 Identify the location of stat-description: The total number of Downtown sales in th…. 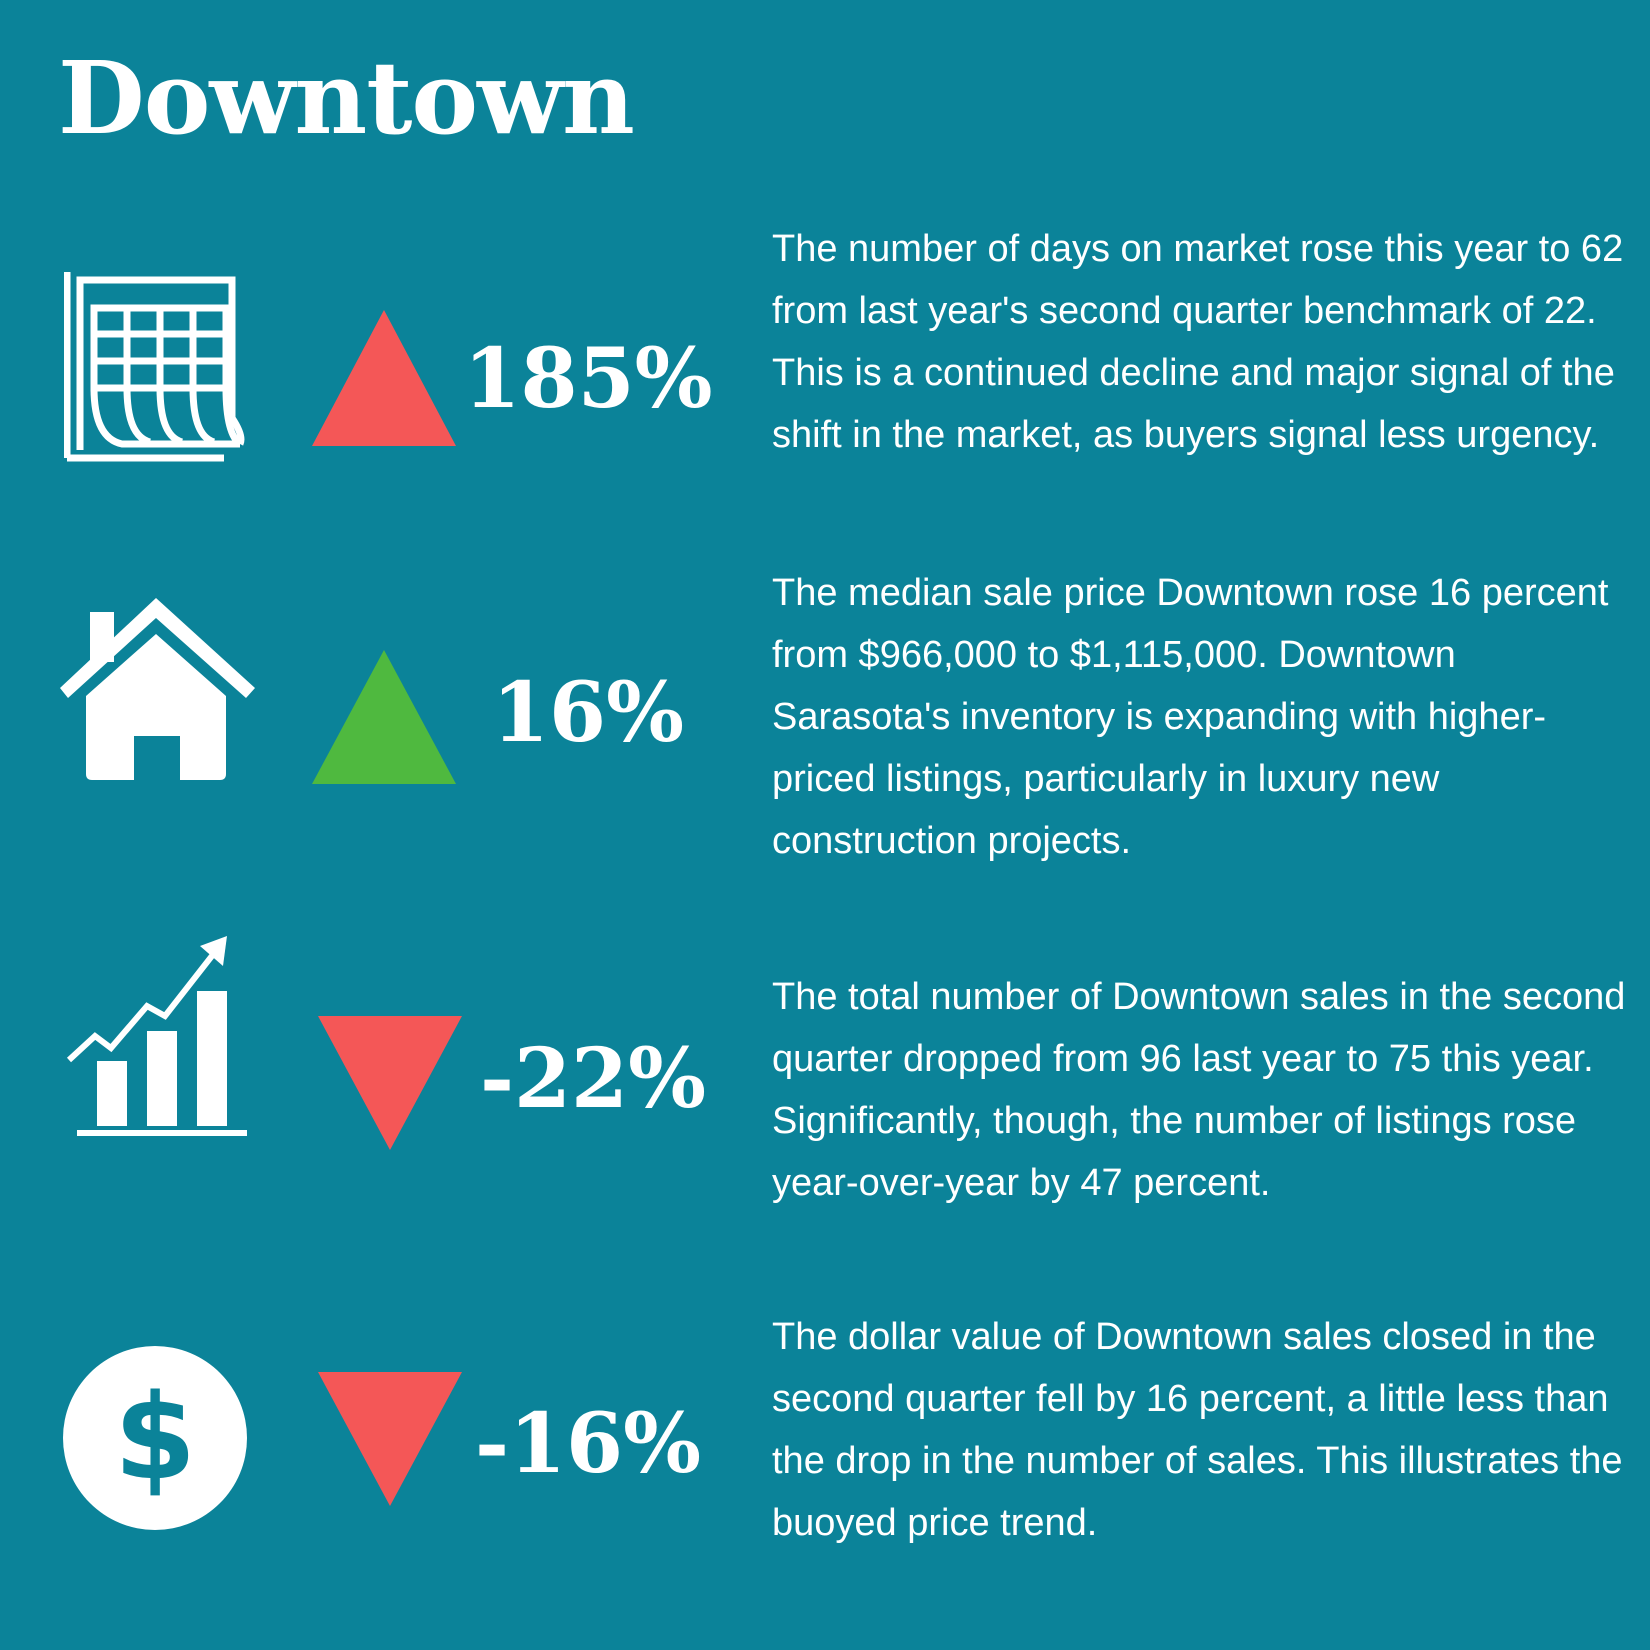
(1199, 1090).